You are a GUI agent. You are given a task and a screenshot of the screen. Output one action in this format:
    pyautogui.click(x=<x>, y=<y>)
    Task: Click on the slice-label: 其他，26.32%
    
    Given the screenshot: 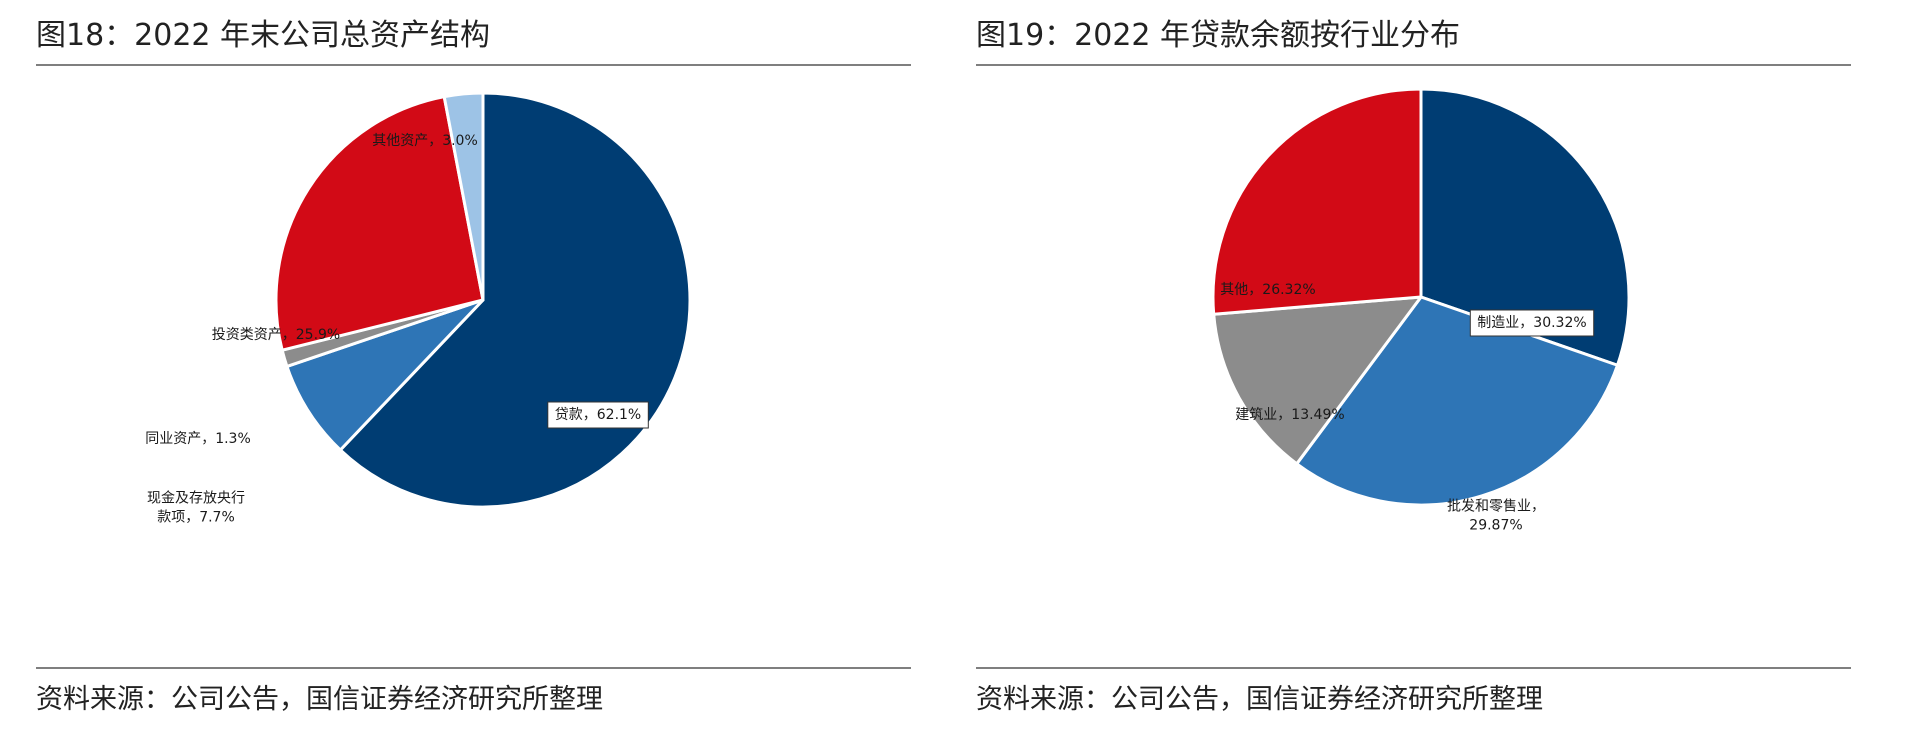 What is the action you would take?
    pyautogui.click(x=1267, y=290)
    